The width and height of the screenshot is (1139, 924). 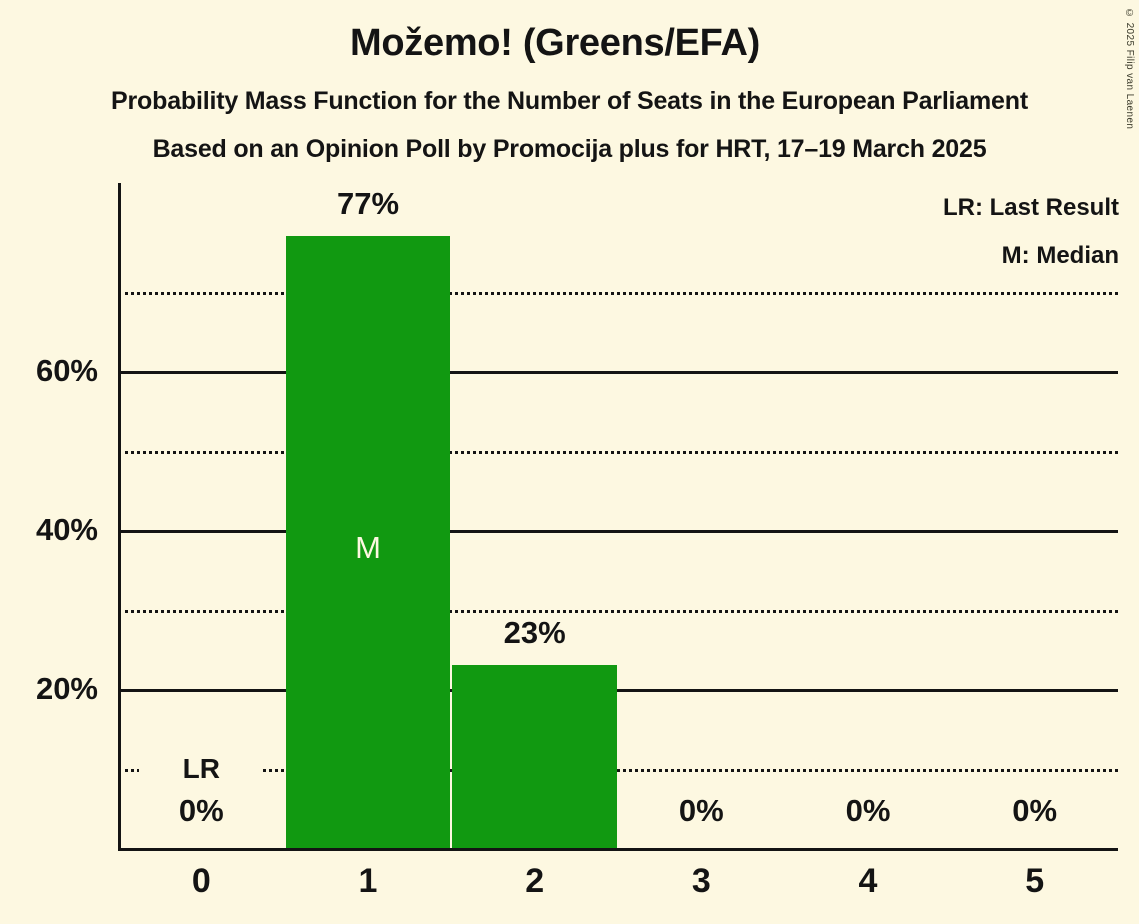 What do you see at coordinates (368, 203) in the screenshot?
I see `value-label-seats-1: 77%` at bounding box center [368, 203].